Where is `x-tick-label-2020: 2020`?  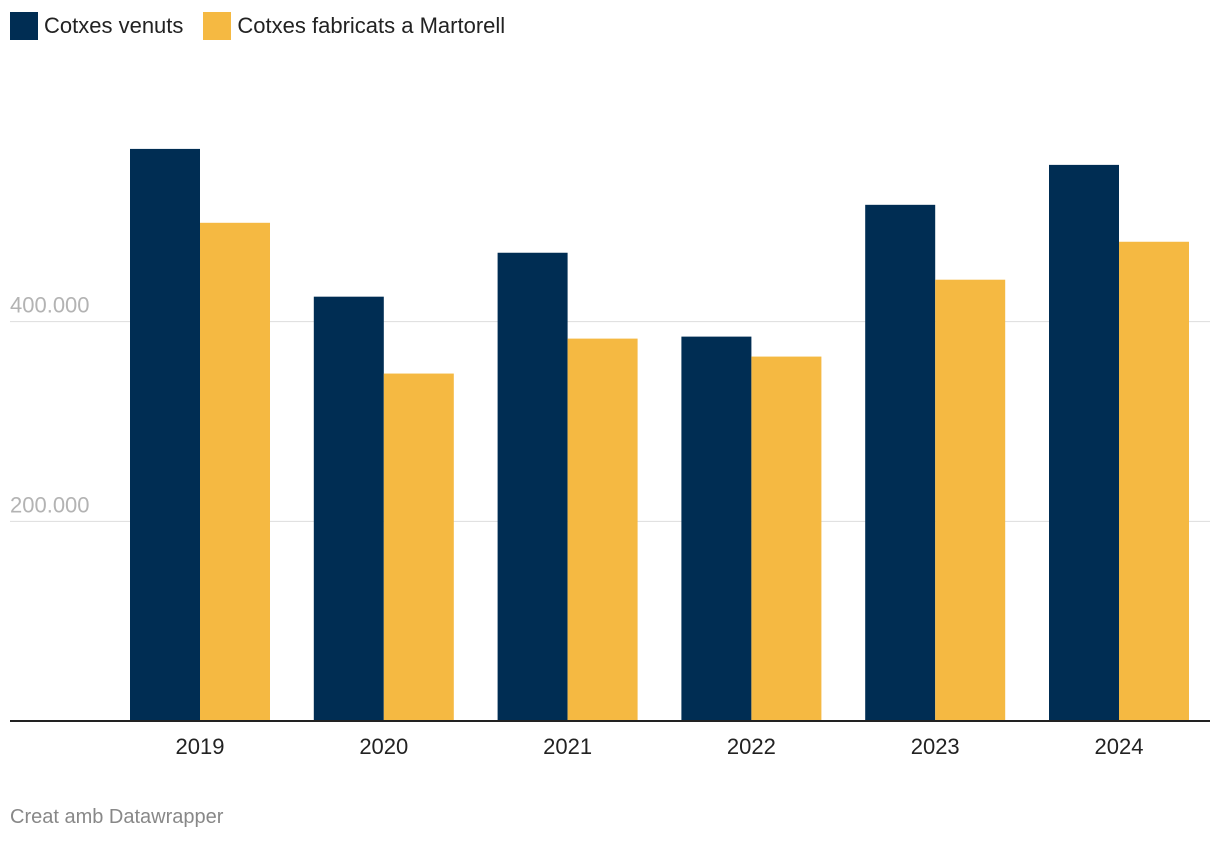
x-tick-label-2020: 2020 is located at coordinates (383, 746).